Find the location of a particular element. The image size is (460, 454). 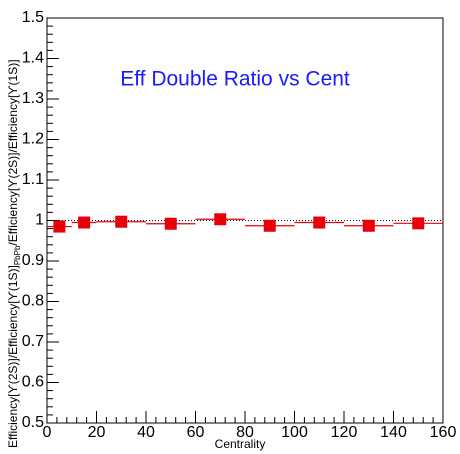

y-label-main: Efficiency[ϒ(2S)]/Efficiency[ϒ(1S)] is located at coordinates (13, 356).